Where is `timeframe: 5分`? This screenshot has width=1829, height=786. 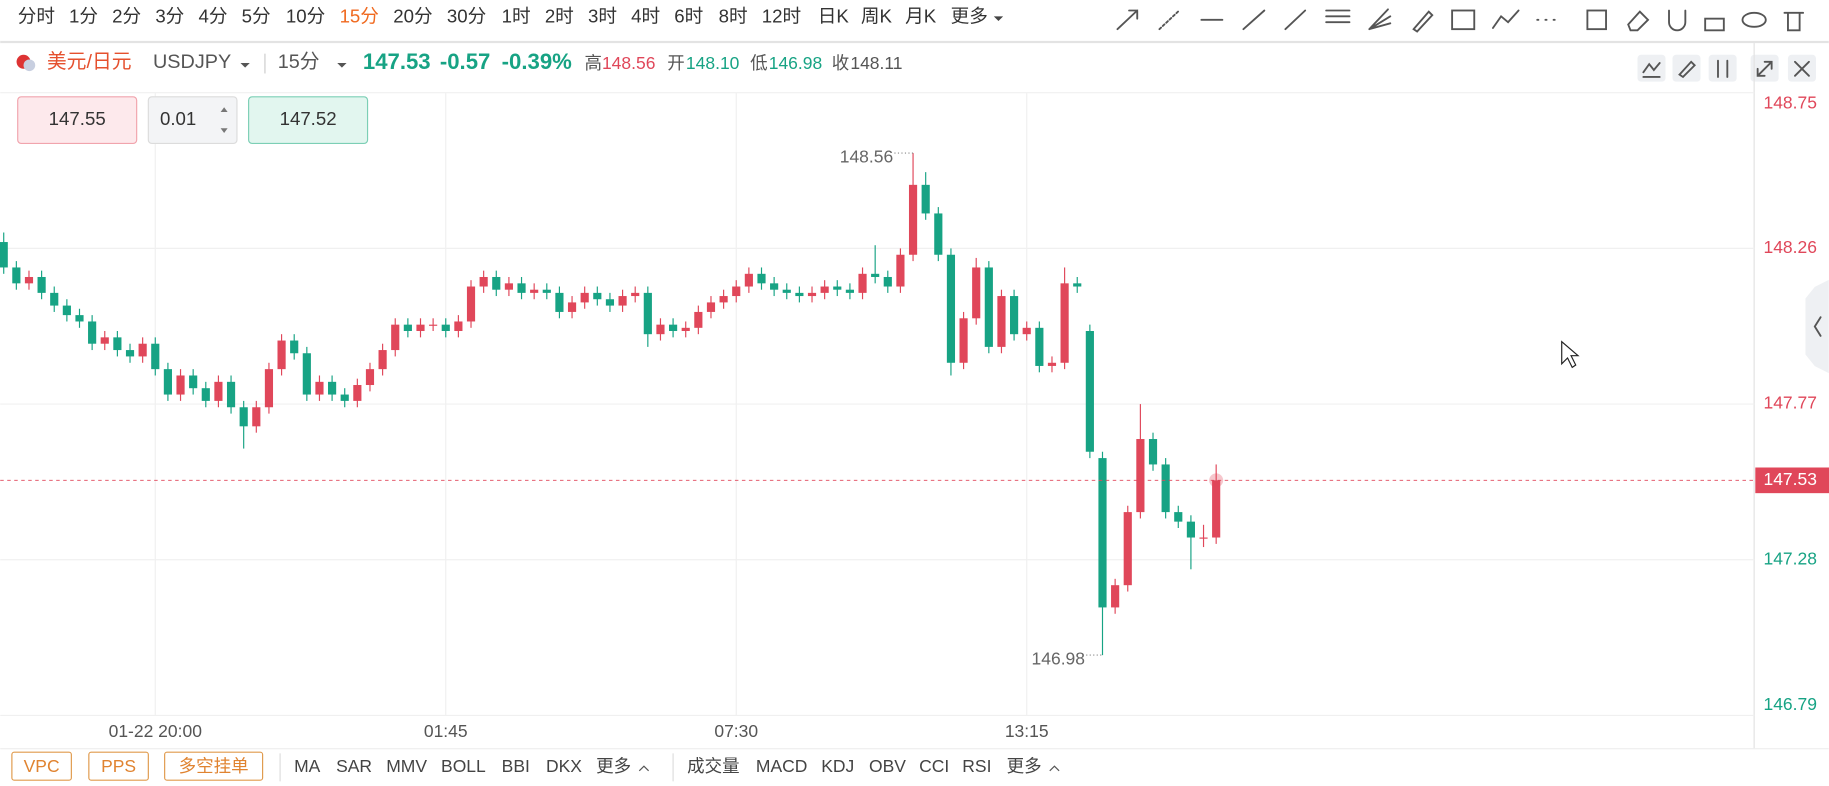
timeframe: 5分 is located at coordinates (256, 15).